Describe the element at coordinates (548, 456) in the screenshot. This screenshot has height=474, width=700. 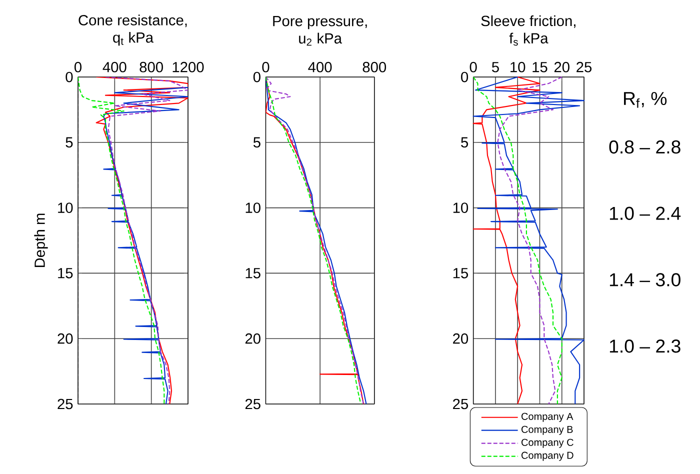
I see `legend-label: Company D` at that location.